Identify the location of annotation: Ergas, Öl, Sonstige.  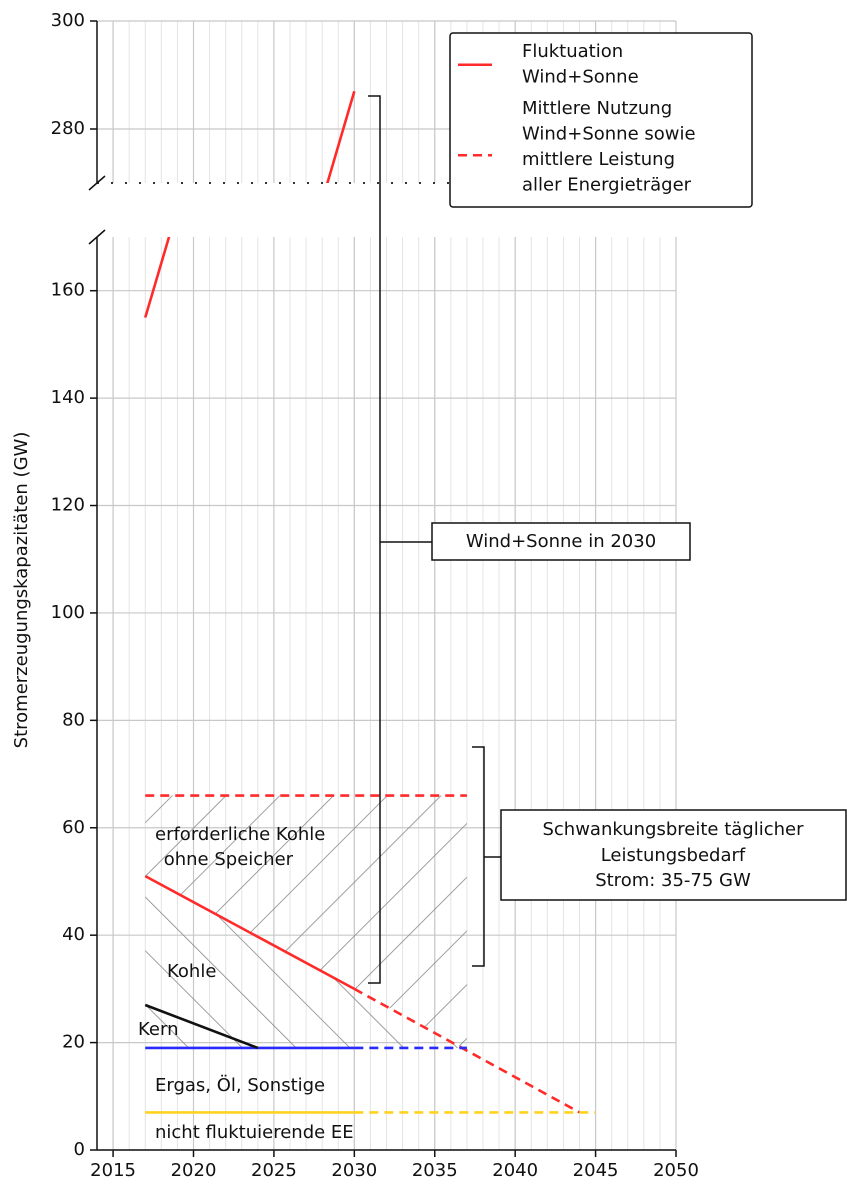
(240, 1085).